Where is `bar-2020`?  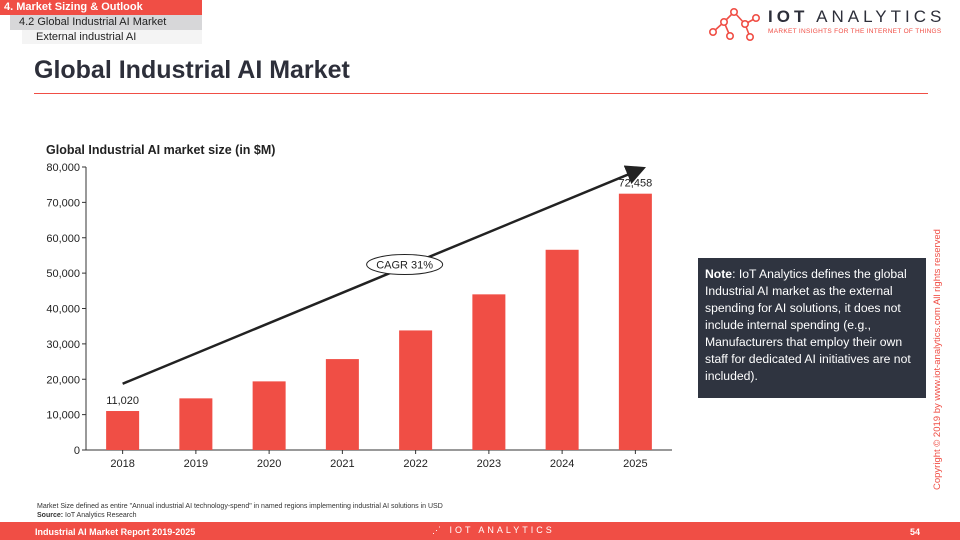
bar-2020 is located at coordinates (269, 415).